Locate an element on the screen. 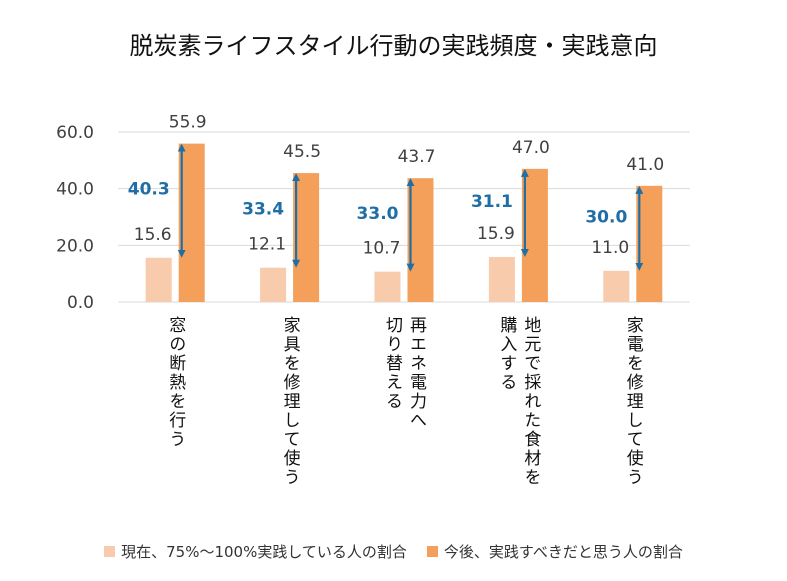  value-label-future-2: 45.5 is located at coordinates (302, 152).